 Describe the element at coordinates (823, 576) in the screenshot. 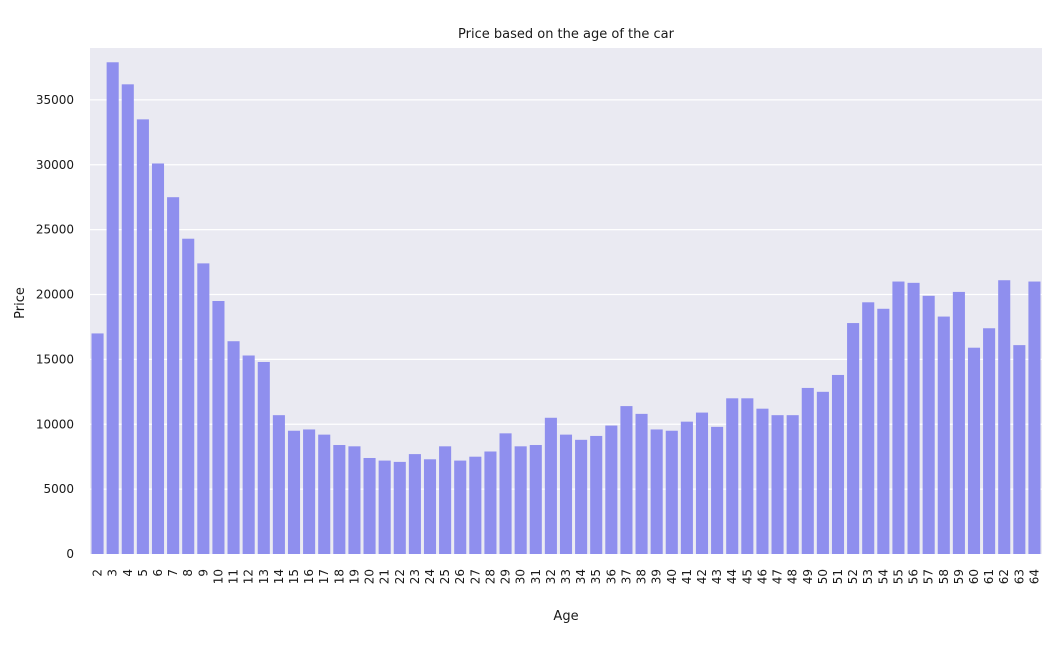

I see `x-tick-label: 50` at that location.